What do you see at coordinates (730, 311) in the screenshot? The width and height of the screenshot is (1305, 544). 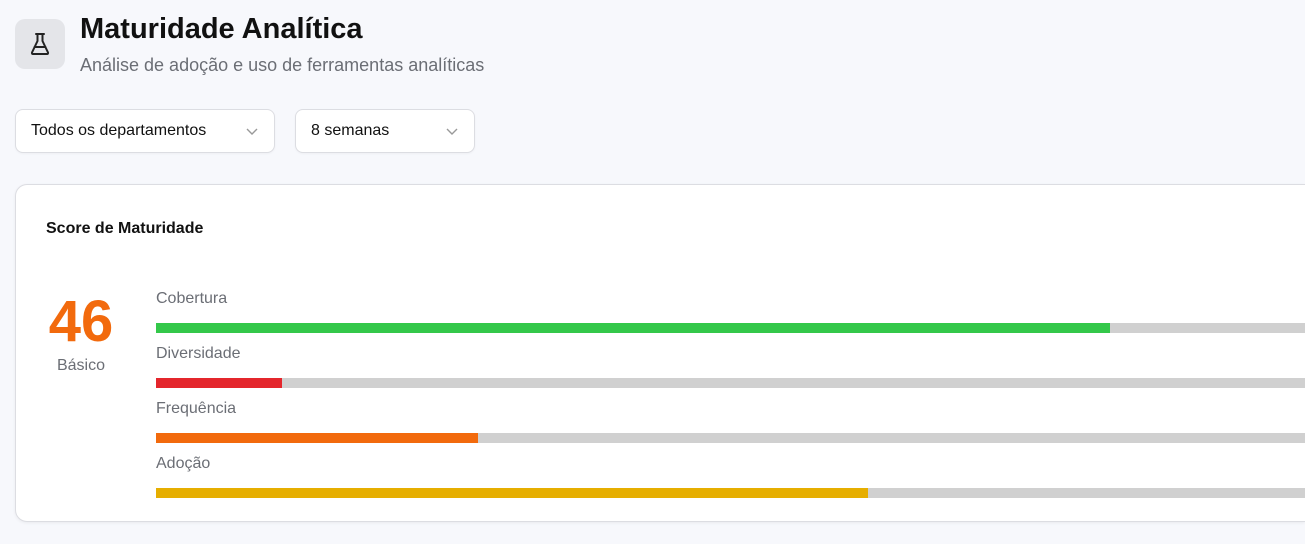 I see `metric-0: Cobertura` at bounding box center [730, 311].